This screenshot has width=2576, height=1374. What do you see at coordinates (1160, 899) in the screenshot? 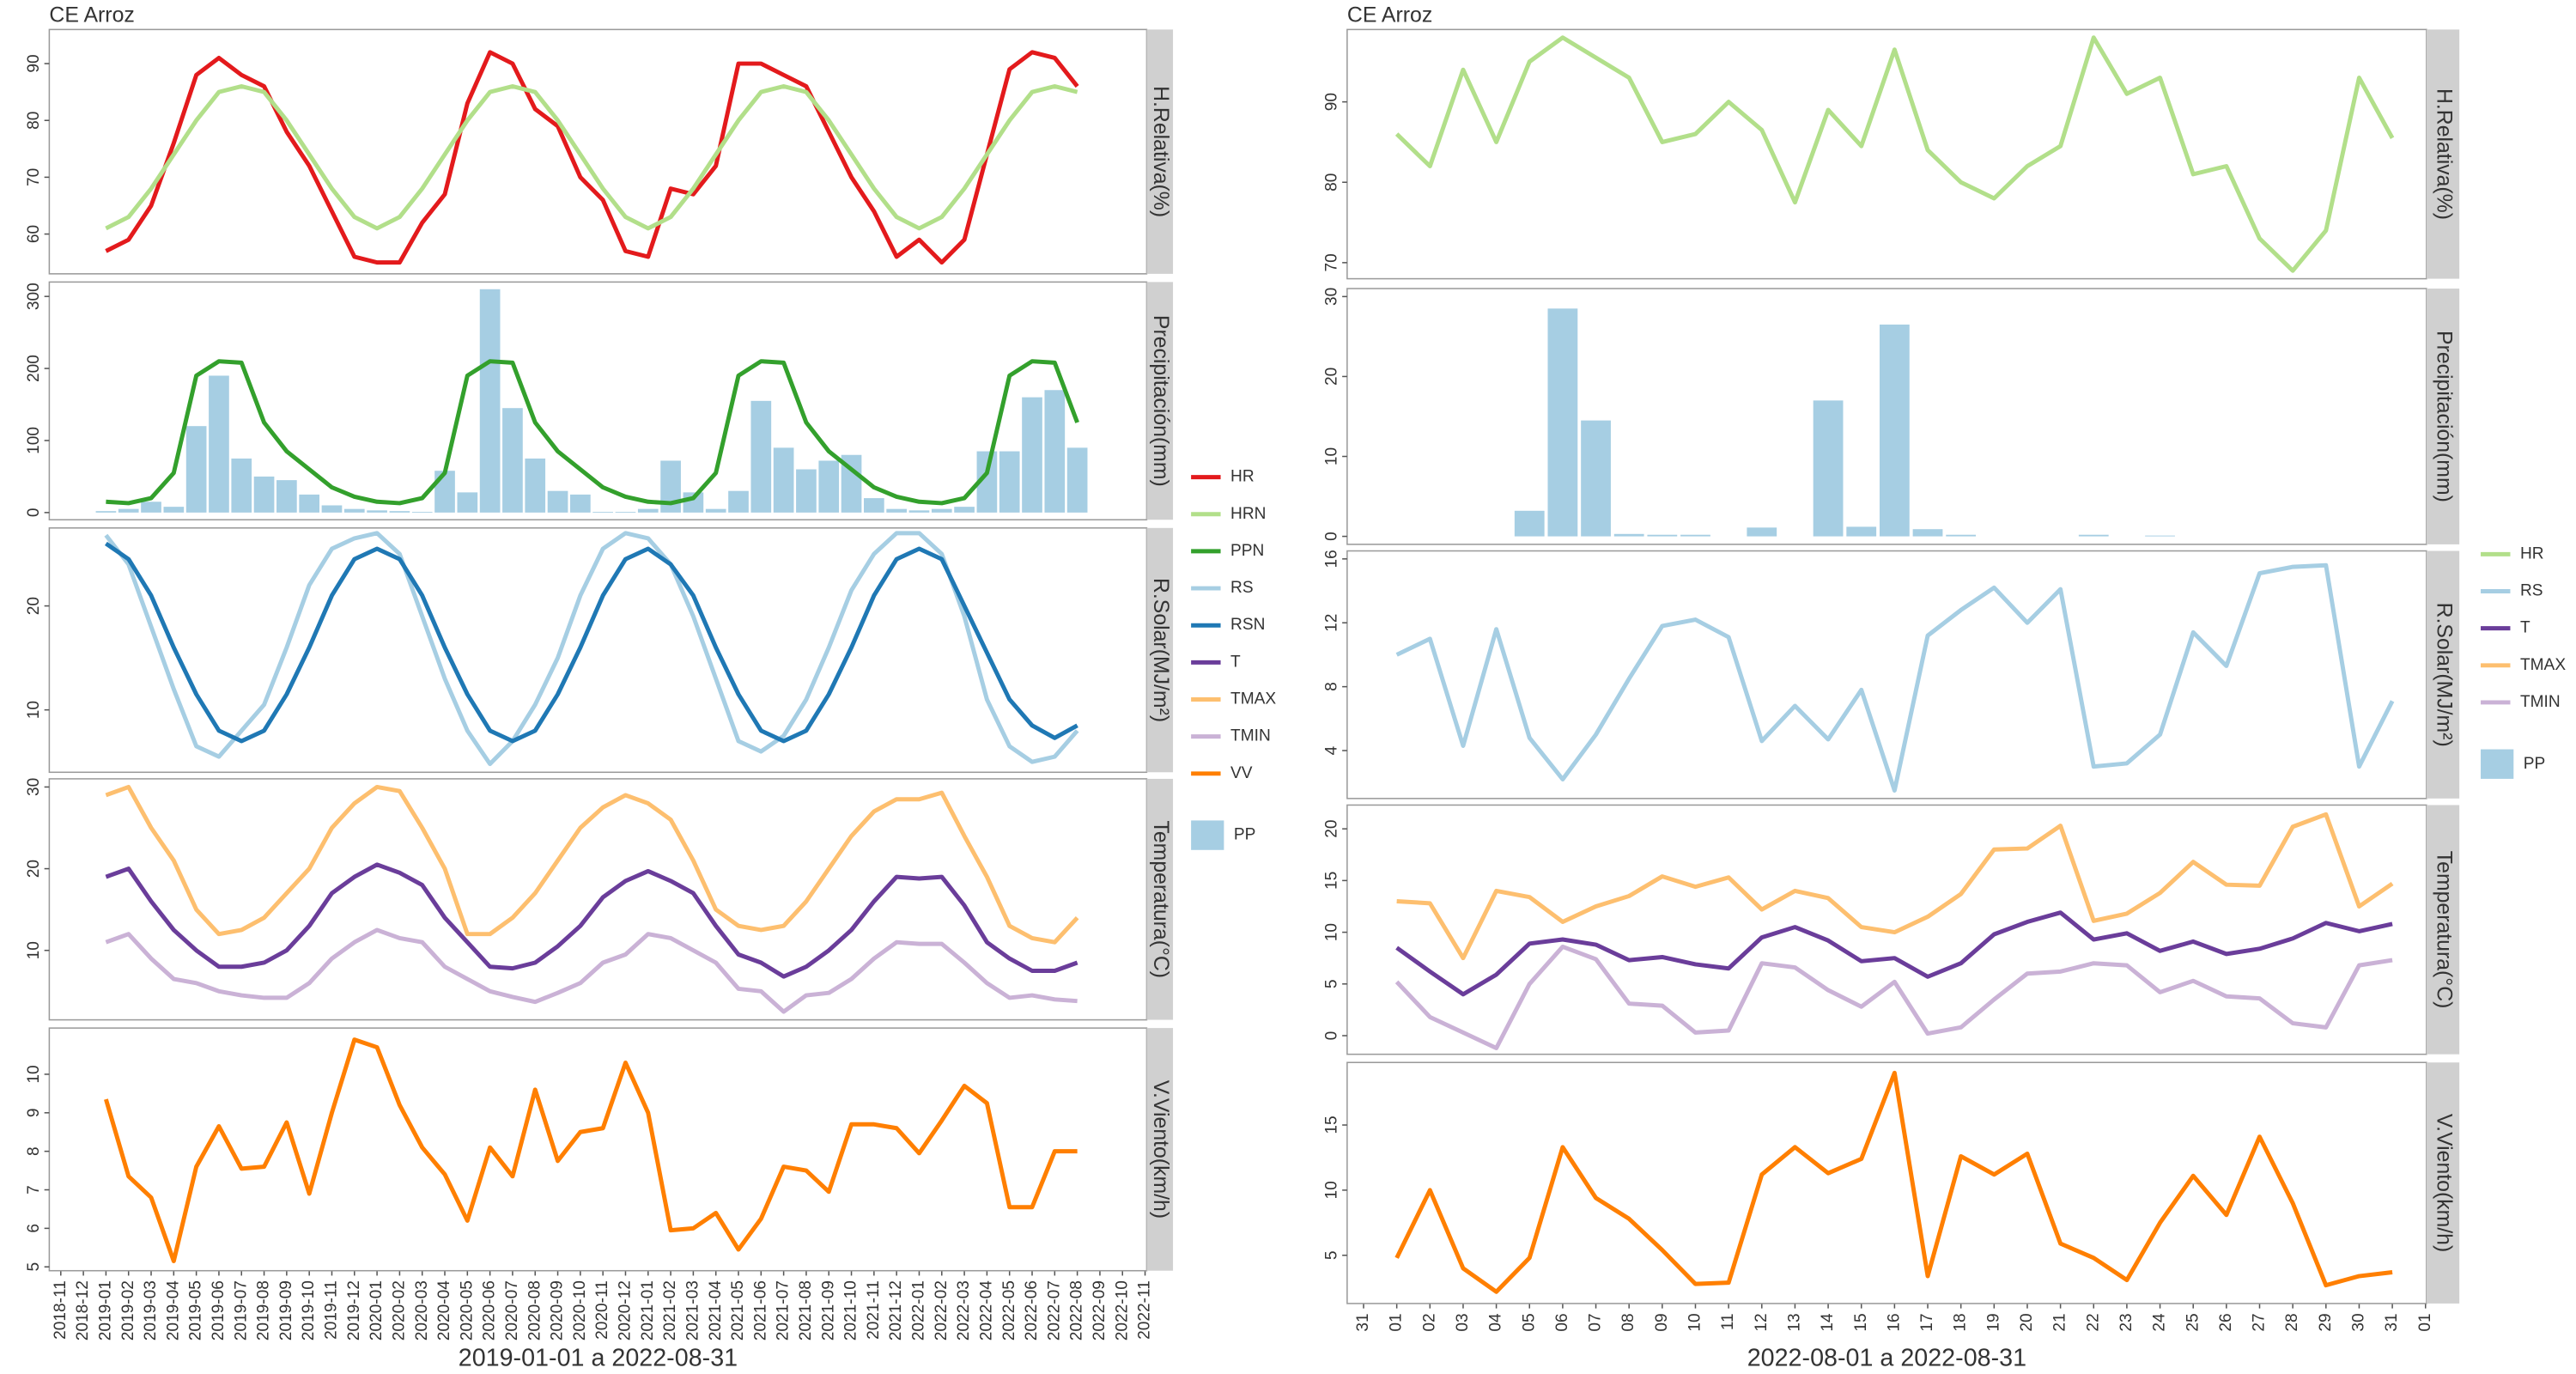
I see `strip-label: Temperatura(°C)` at bounding box center [1160, 899].